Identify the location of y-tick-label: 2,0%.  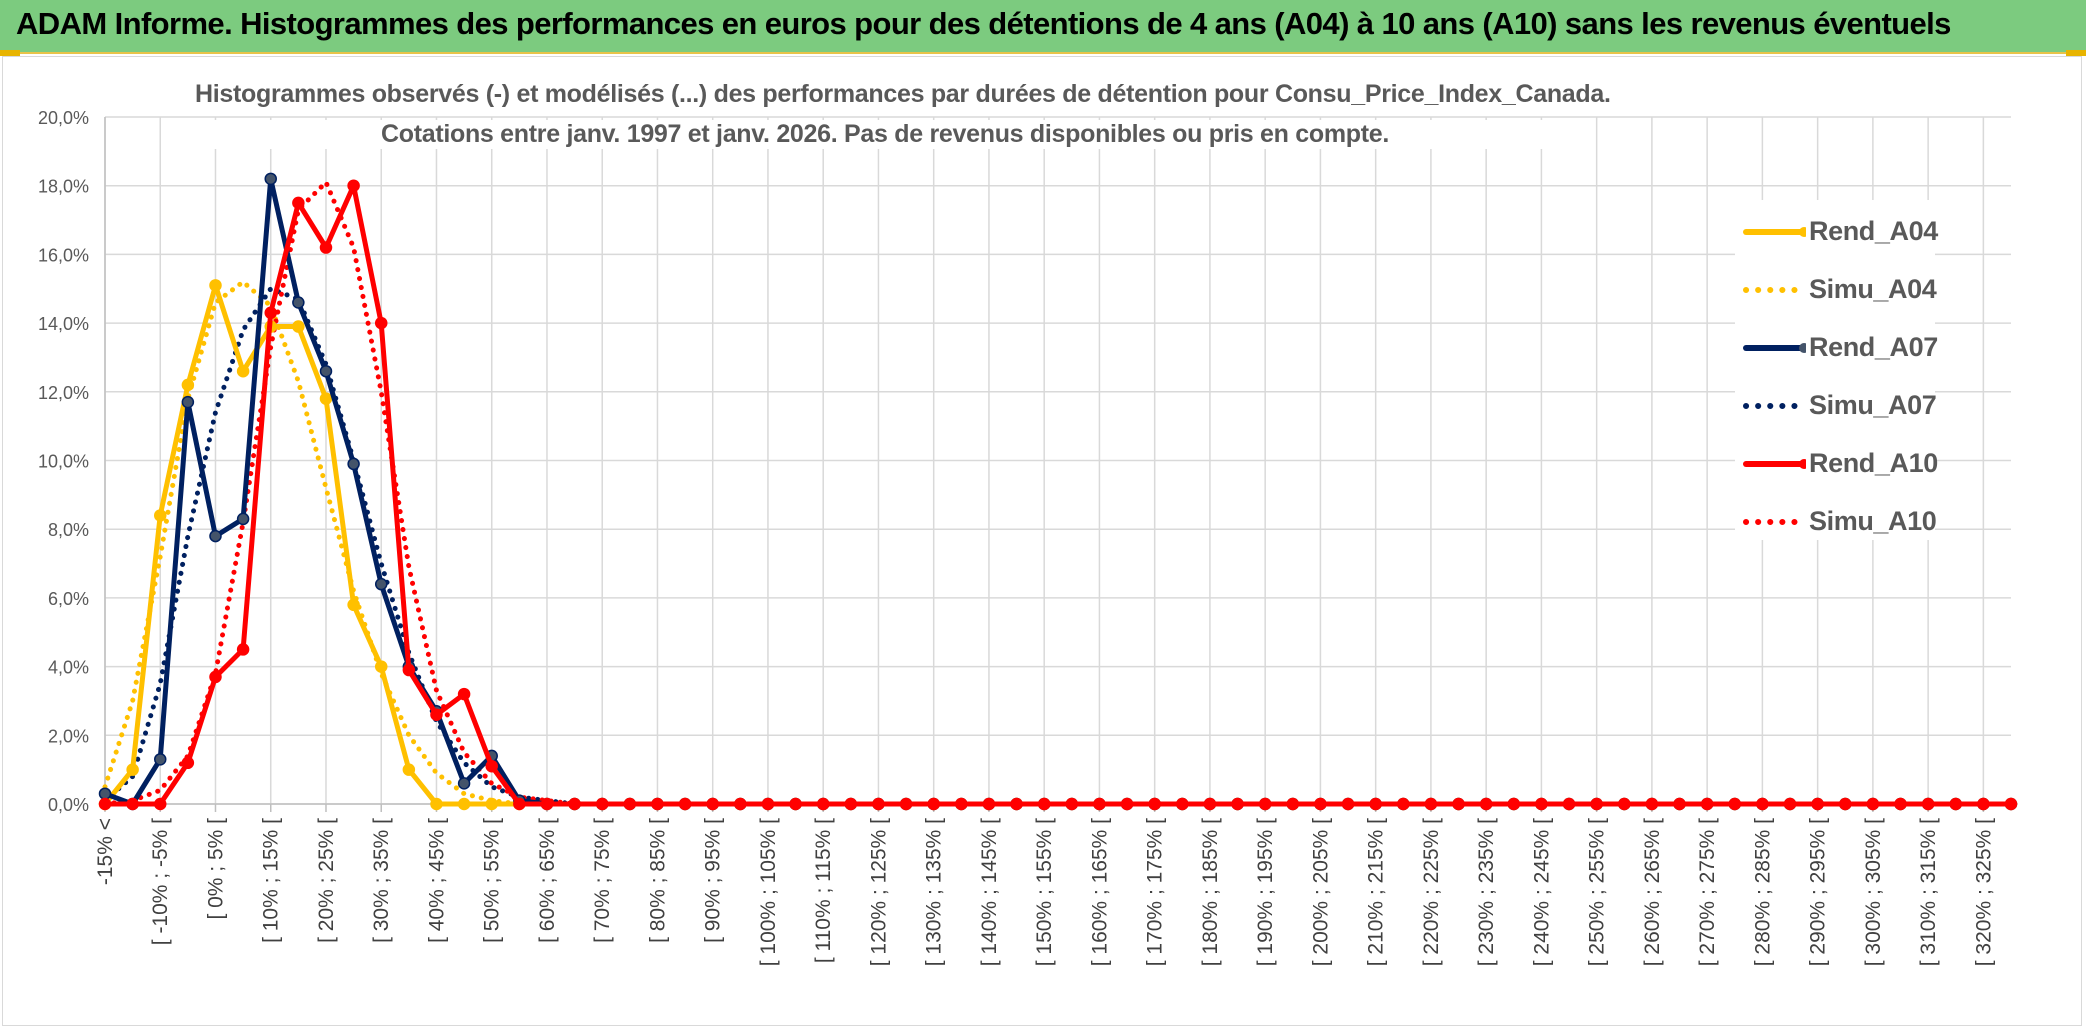
(68, 736).